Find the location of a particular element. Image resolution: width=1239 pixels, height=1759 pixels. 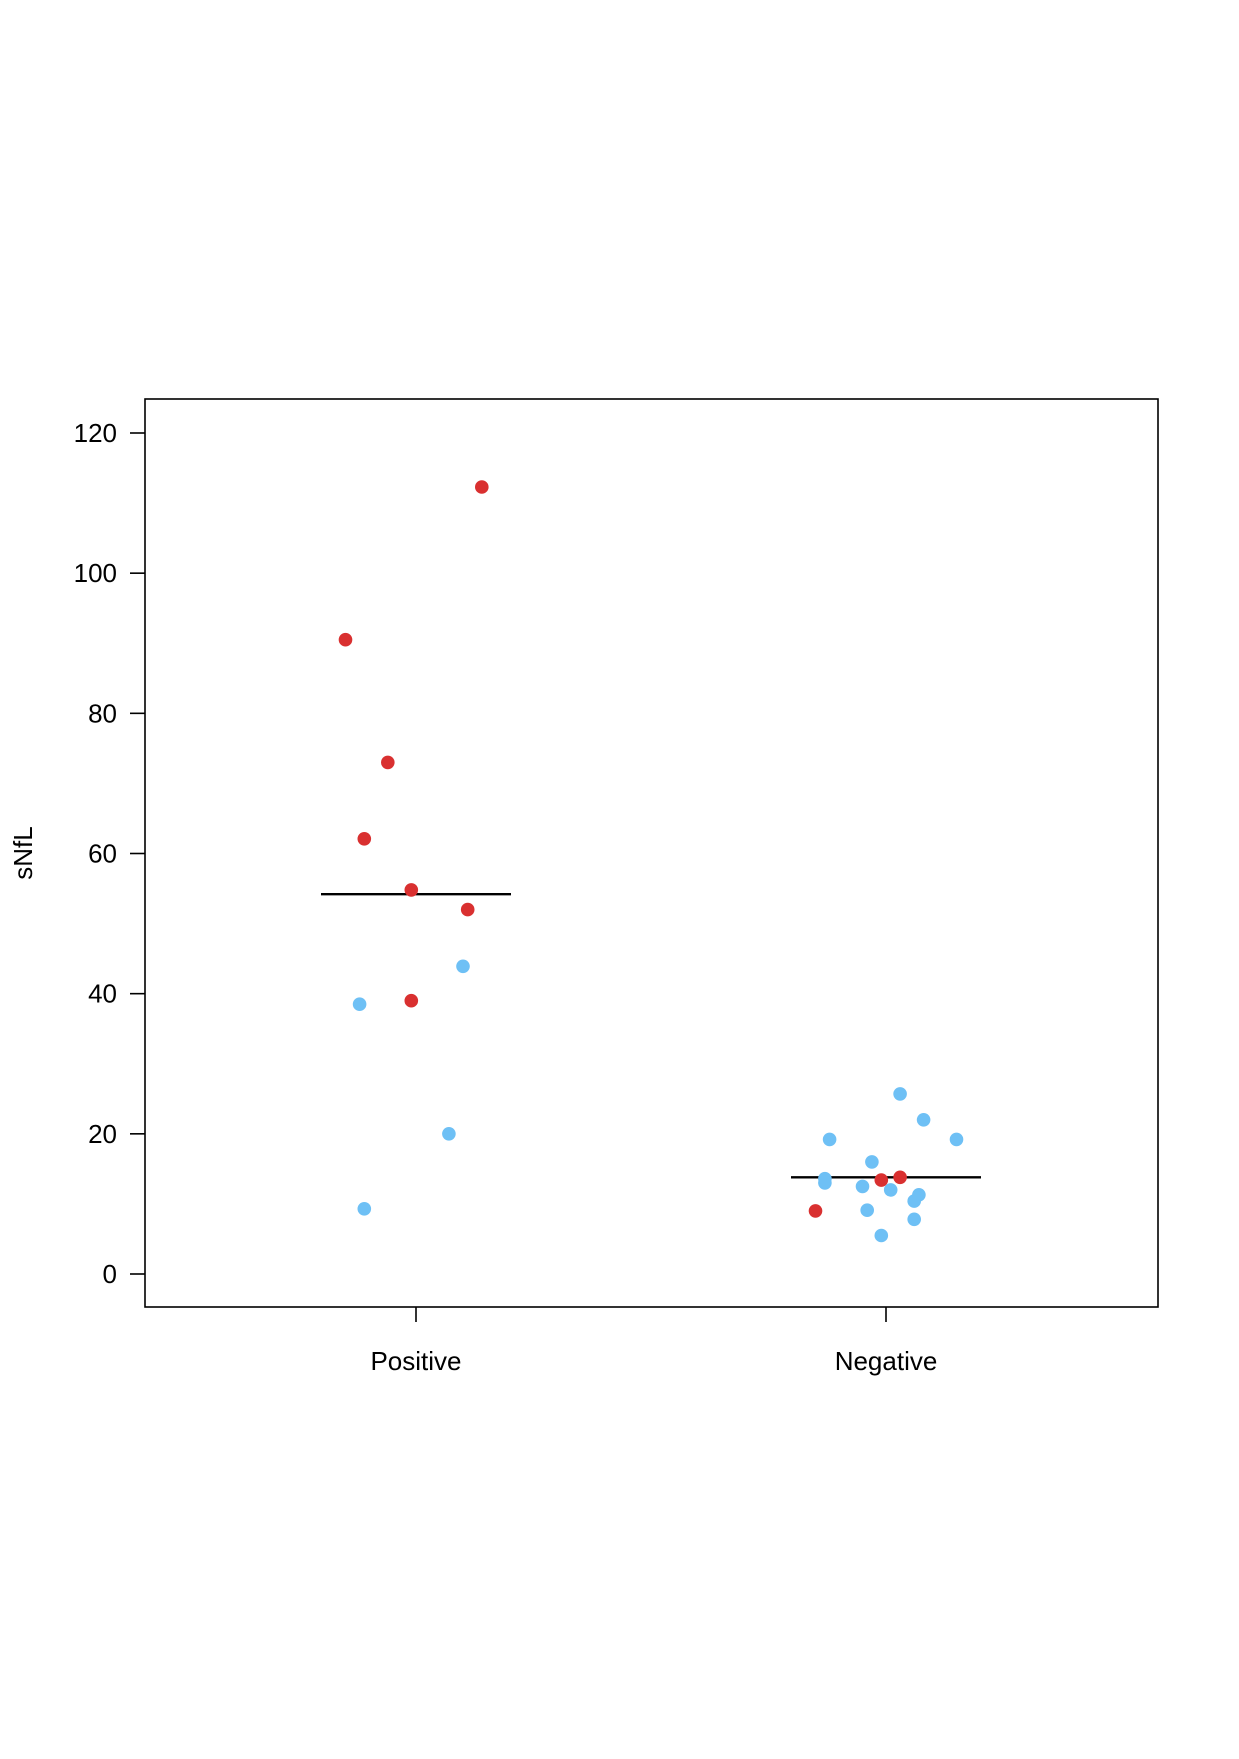

y-tick-label: 80 is located at coordinates (102, 713).